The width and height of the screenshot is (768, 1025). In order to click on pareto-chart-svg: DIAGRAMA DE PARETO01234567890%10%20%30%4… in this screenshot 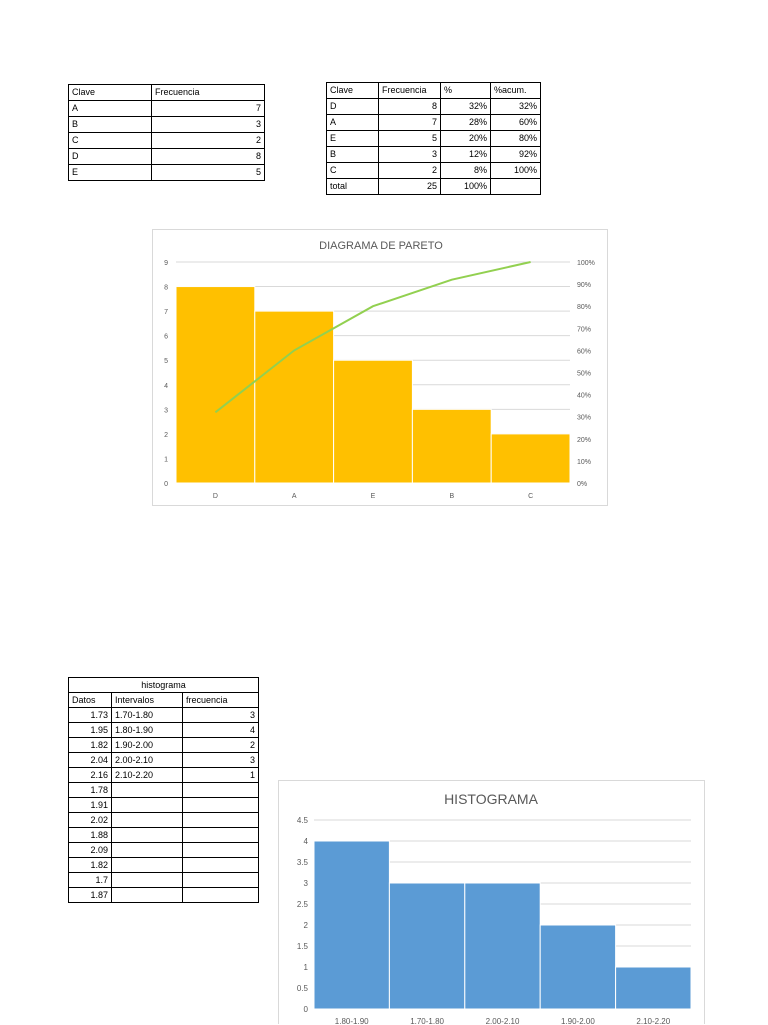, I will do `click(379, 370)`.